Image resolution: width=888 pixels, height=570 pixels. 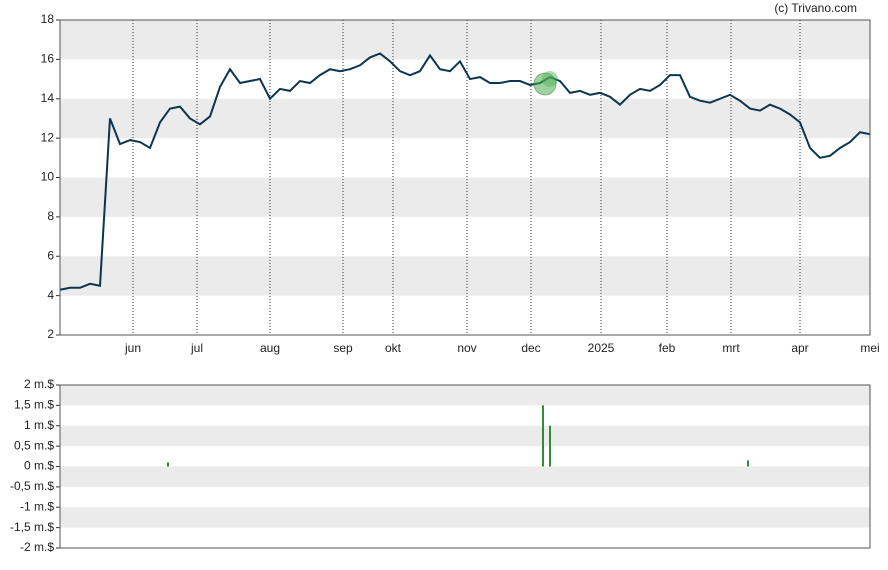 I want to click on x-tick-label: 2025, so click(x=601, y=348).